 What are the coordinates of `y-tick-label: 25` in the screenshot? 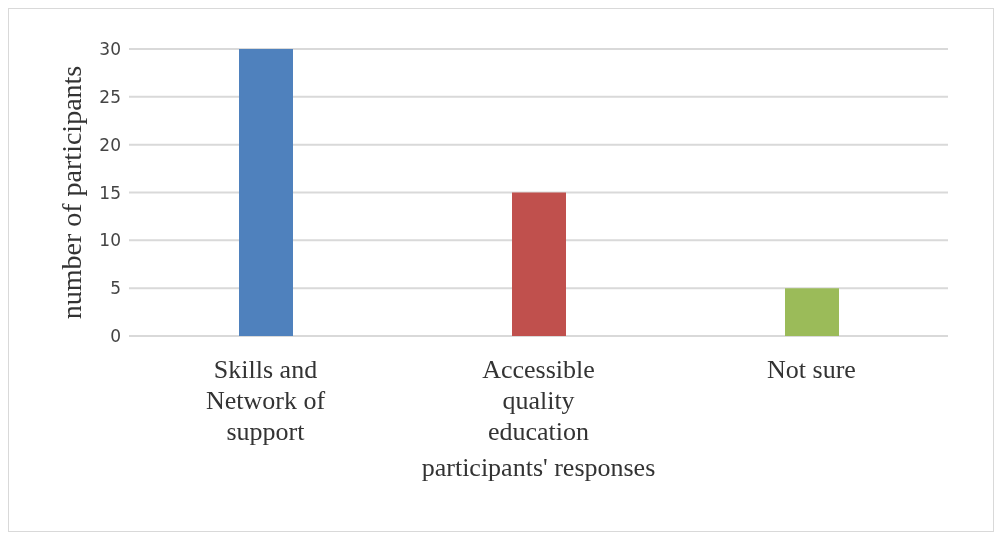 It's located at (110, 96).